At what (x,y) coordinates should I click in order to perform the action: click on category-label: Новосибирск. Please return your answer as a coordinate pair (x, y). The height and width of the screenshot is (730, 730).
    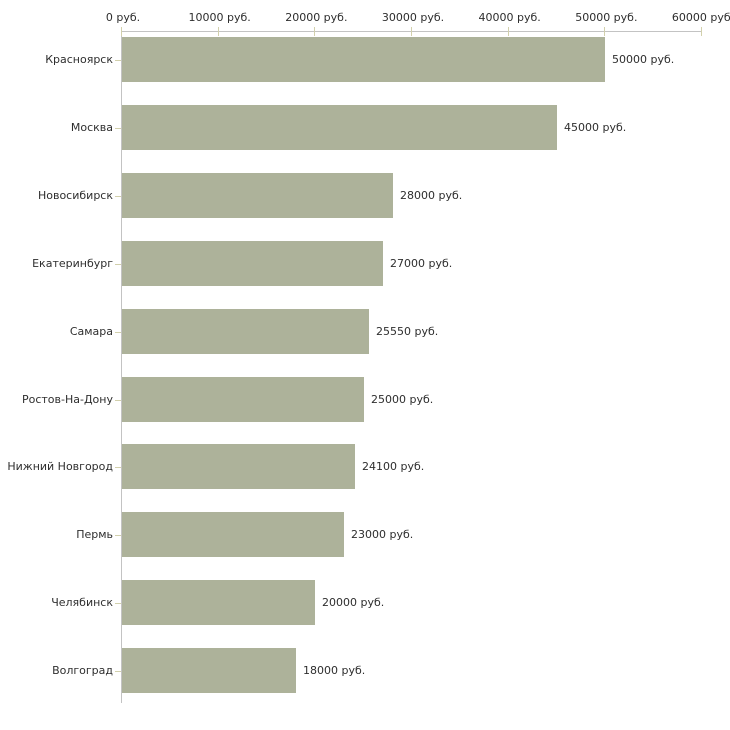
    Looking at the image, I should click on (75, 195).